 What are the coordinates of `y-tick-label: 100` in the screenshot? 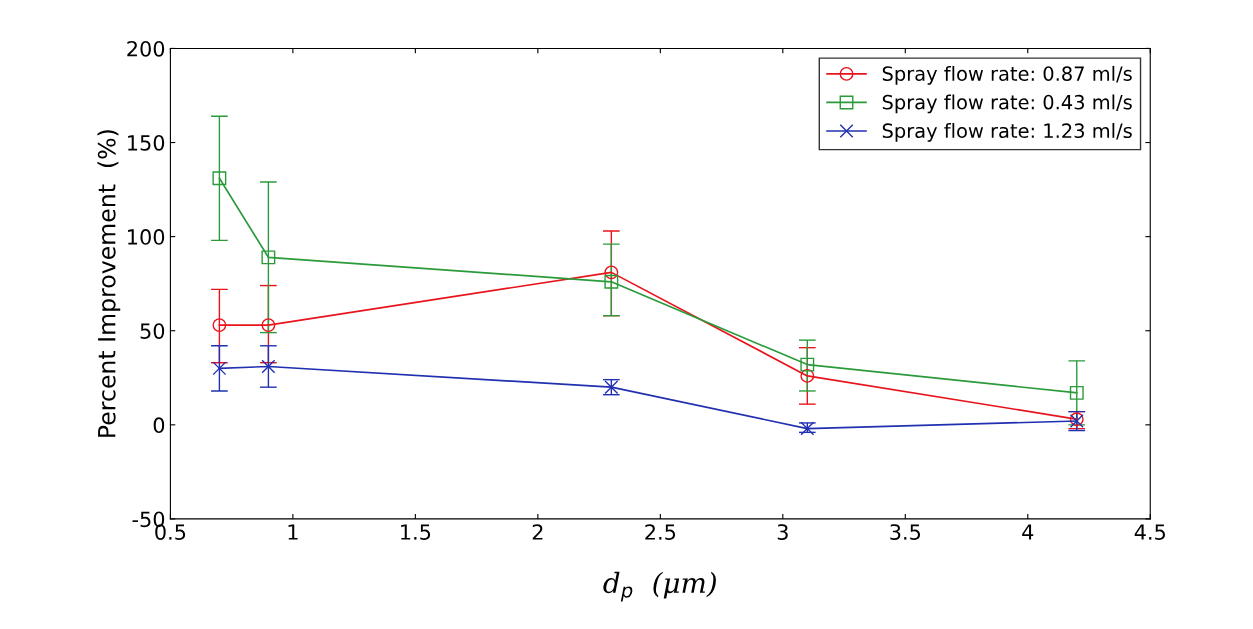 It's located at (146, 237).